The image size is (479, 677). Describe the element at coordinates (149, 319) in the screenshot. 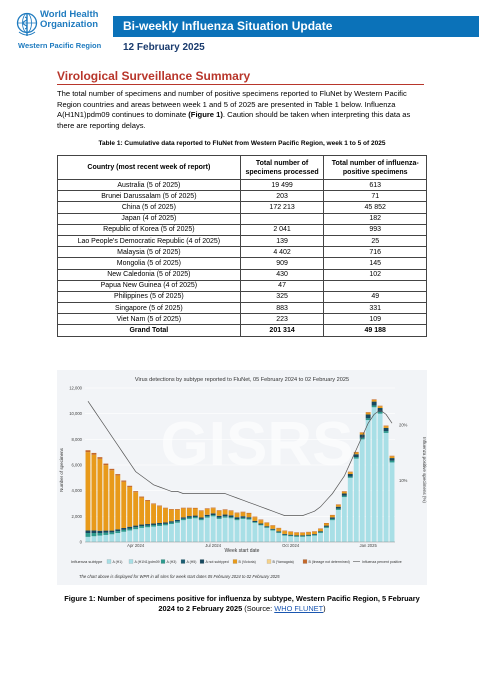

I see `country-cell: Viet Nam (5 of 2025)` at that location.